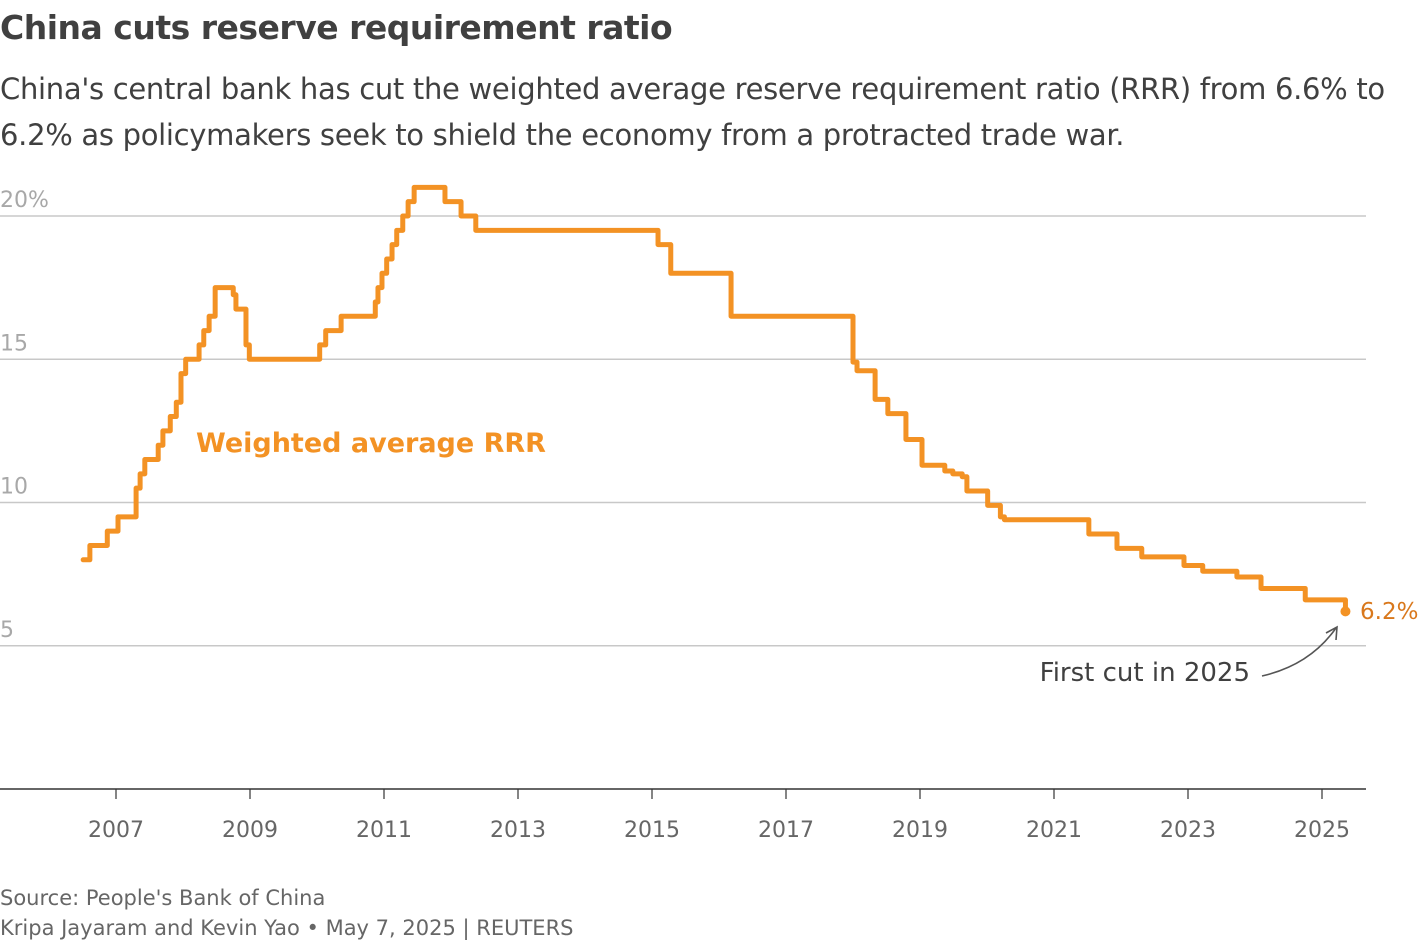  I want to click on x-tick-label: 2009, so click(250, 830).